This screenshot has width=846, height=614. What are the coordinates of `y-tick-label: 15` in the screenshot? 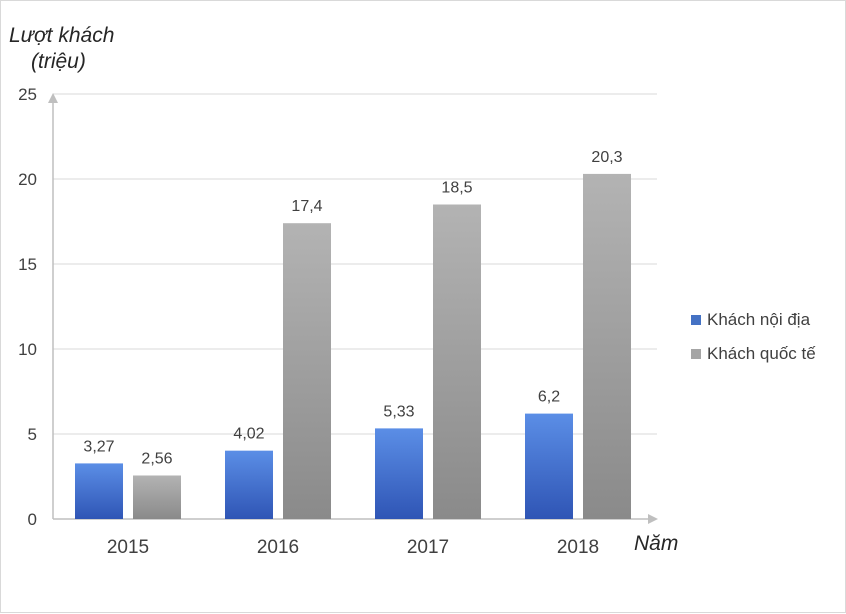 It's located at (27, 264).